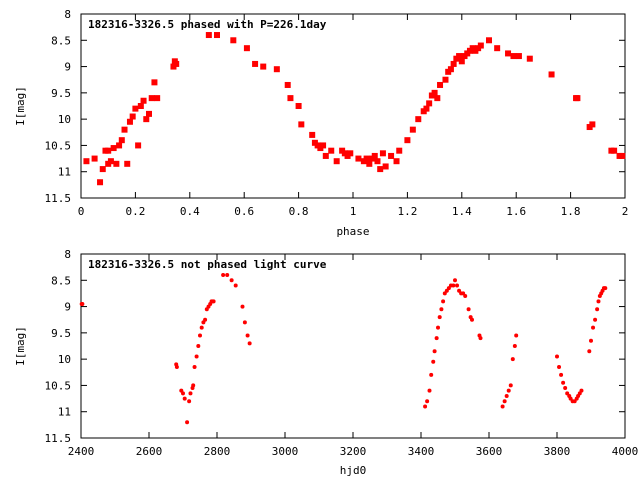  I want to click on x-tick-label: 2600, so click(149, 451).